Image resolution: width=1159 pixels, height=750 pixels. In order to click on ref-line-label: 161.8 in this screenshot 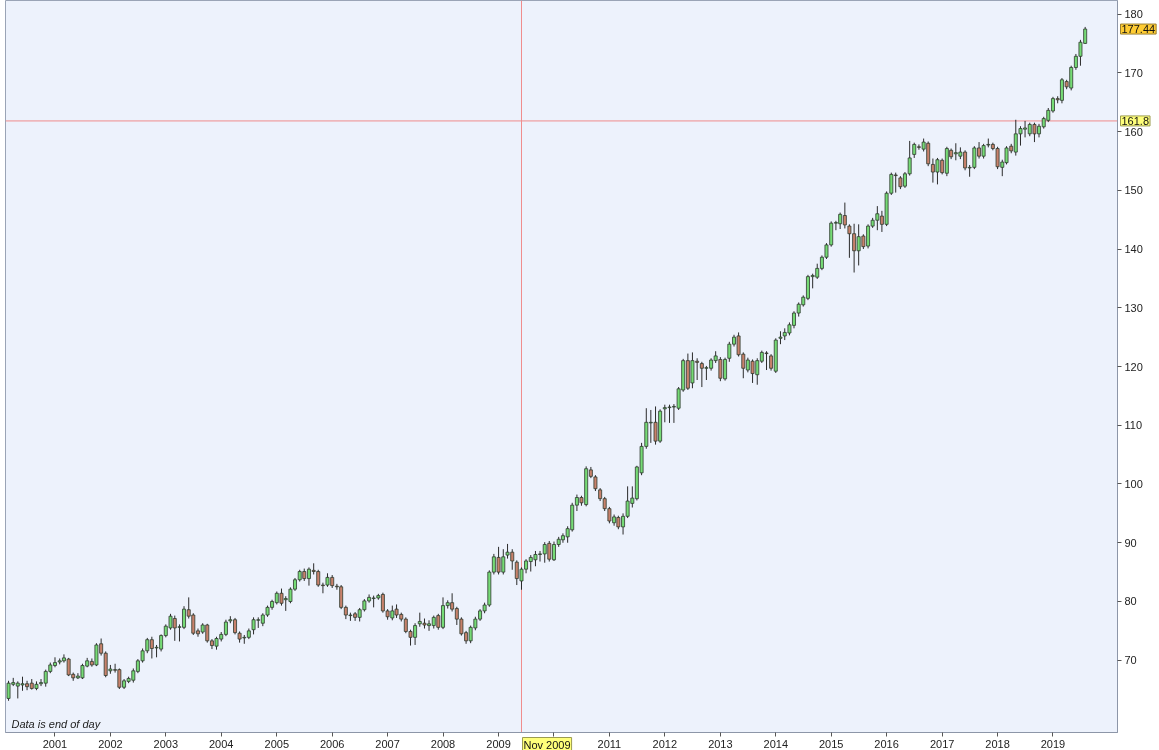, I will do `click(1135, 120)`.